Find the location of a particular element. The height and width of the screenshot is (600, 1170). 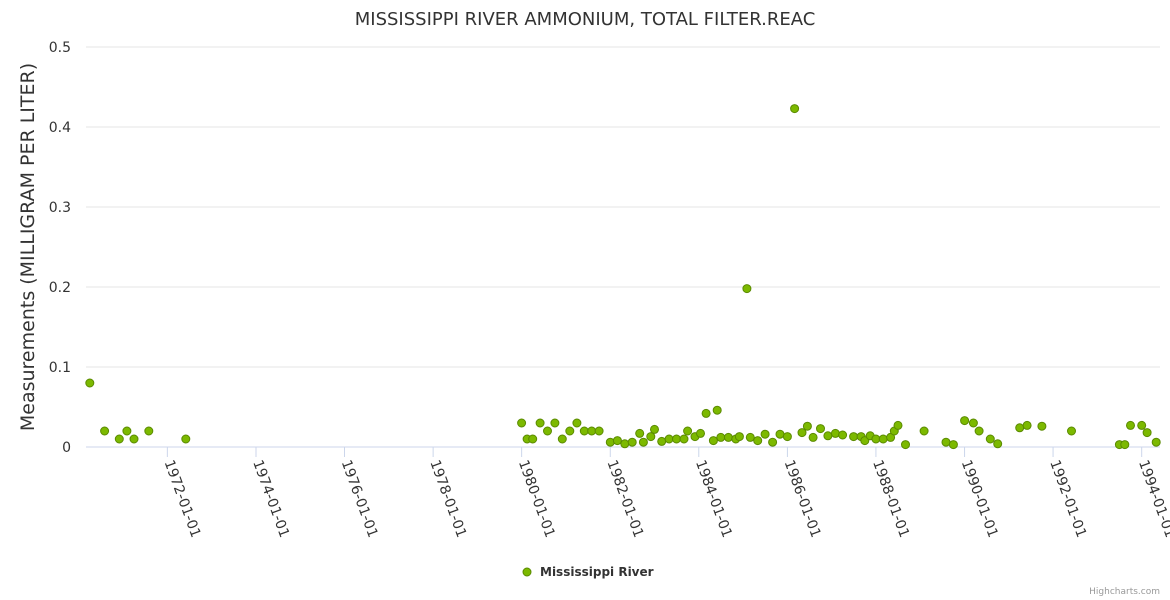

x-tick-label: 1994-01-01 is located at coordinates (1152, 499).